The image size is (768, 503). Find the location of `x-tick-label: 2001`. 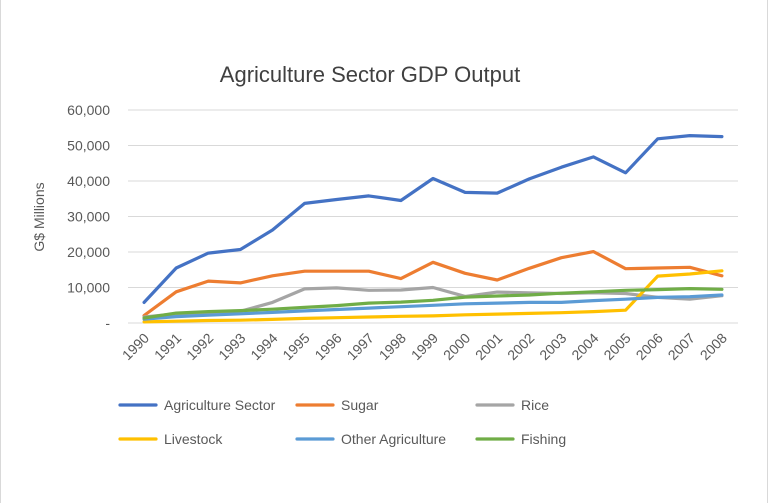

x-tick-label: 2001 is located at coordinates (488, 346).